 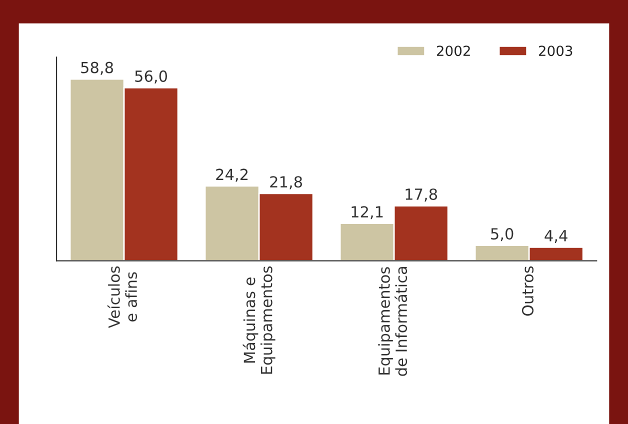 What do you see at coordinates (122, 297) in the screenshot?
I see `x-tick-label: Veículos e afins` at bounding box center [122, 297].